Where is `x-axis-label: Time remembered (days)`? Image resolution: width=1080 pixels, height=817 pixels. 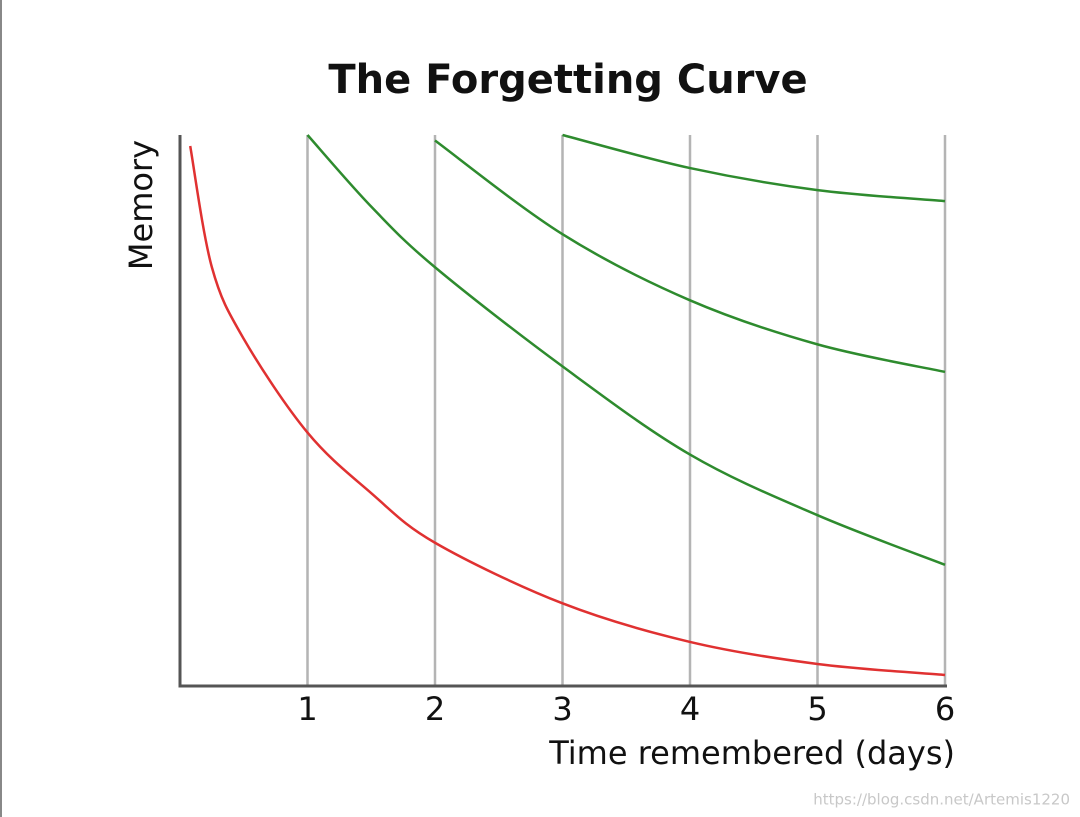
x-axis-label: Time remembered (days) is located at coordinates (751, 753).